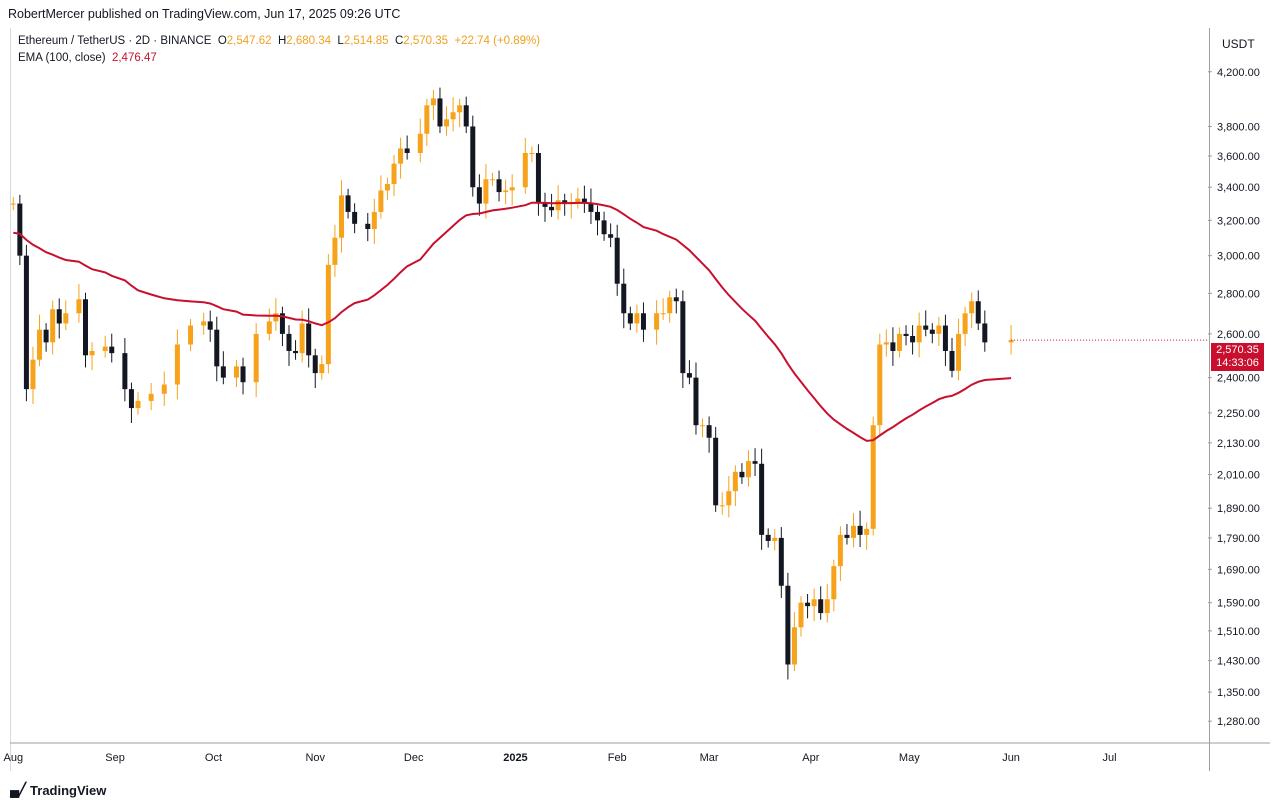 The width and height of the screenshot is (1280, 806). Describe the element at coordinates (559, 758) in the screenshot. I see `time-axis: Aug Sep Oct Nov Dec 2025 Feb Mar Apr May Jun Jul` at that location.